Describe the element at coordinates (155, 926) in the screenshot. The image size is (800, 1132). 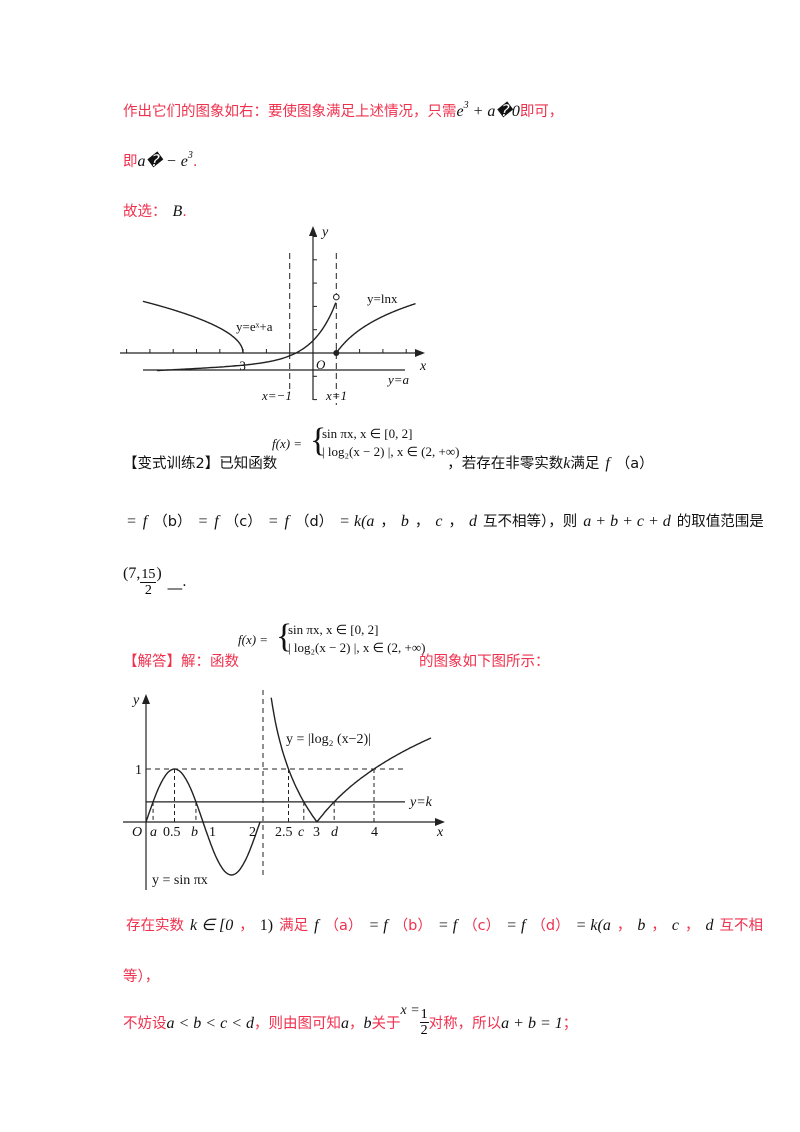
I see `solution-segment: 存在实数` at that location.